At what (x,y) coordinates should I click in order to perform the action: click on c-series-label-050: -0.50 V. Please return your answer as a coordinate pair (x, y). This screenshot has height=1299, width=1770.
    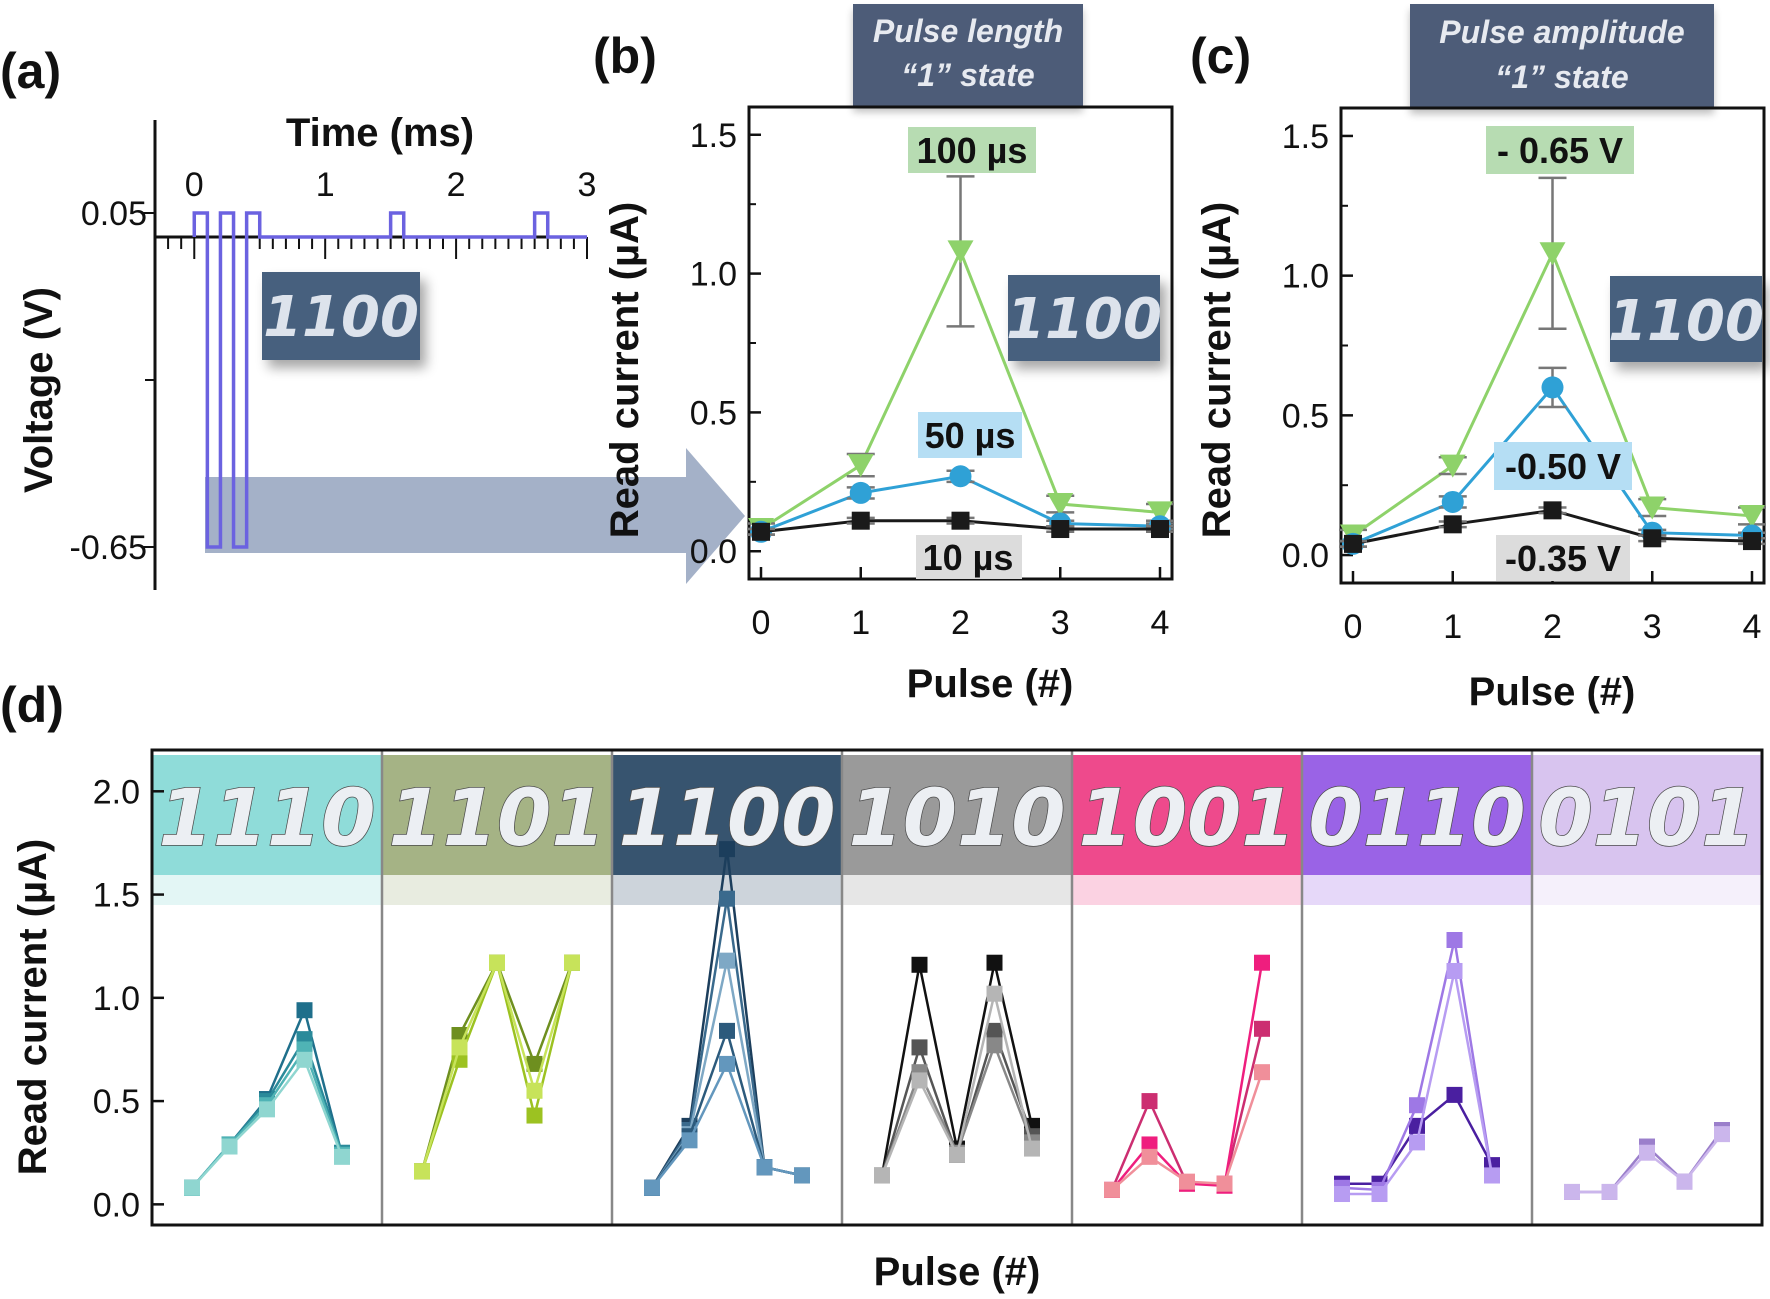
    Looking at the image, I should click on (1563, 466).